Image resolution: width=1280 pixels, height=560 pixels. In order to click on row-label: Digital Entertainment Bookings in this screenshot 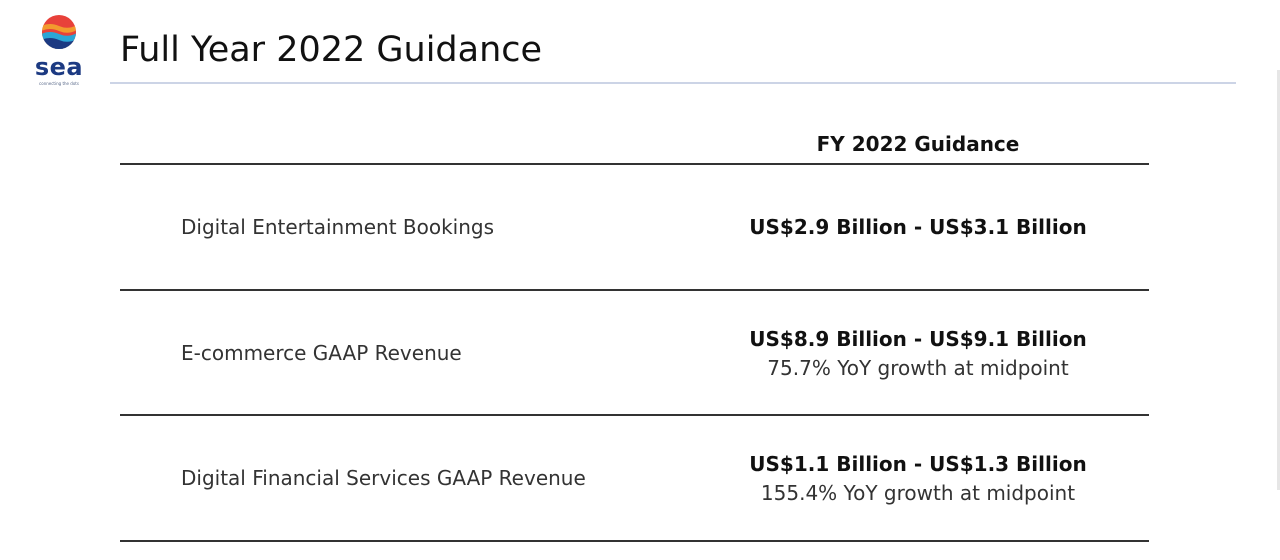, I will do `click(338, 227)`.